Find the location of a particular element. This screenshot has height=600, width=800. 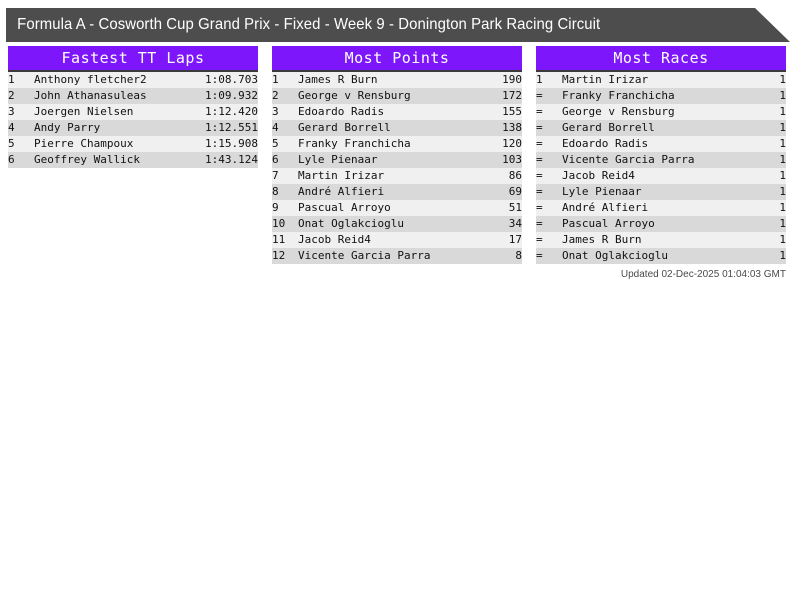

row-value: 1:12.420 is located at coordinates (231, 111).